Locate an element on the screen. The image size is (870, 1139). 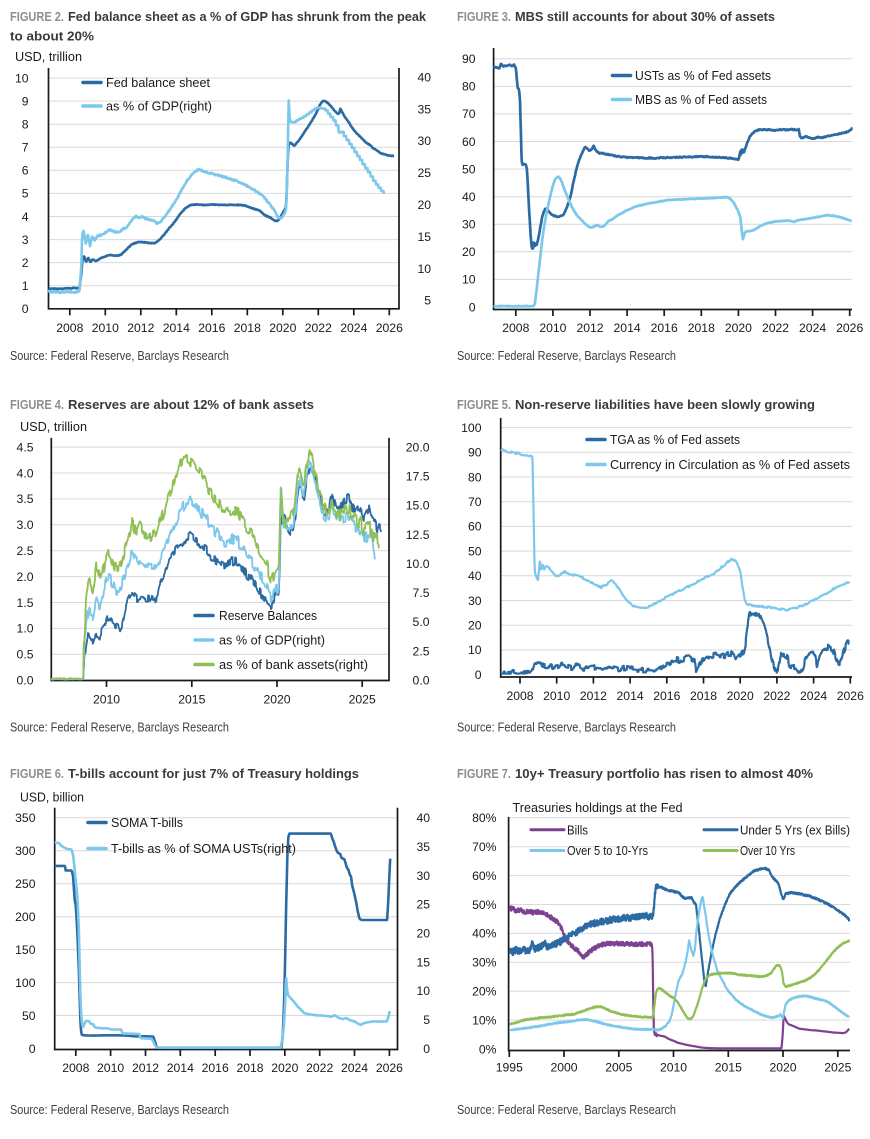
svg-text: 50 is located at coordinates (469, 169).